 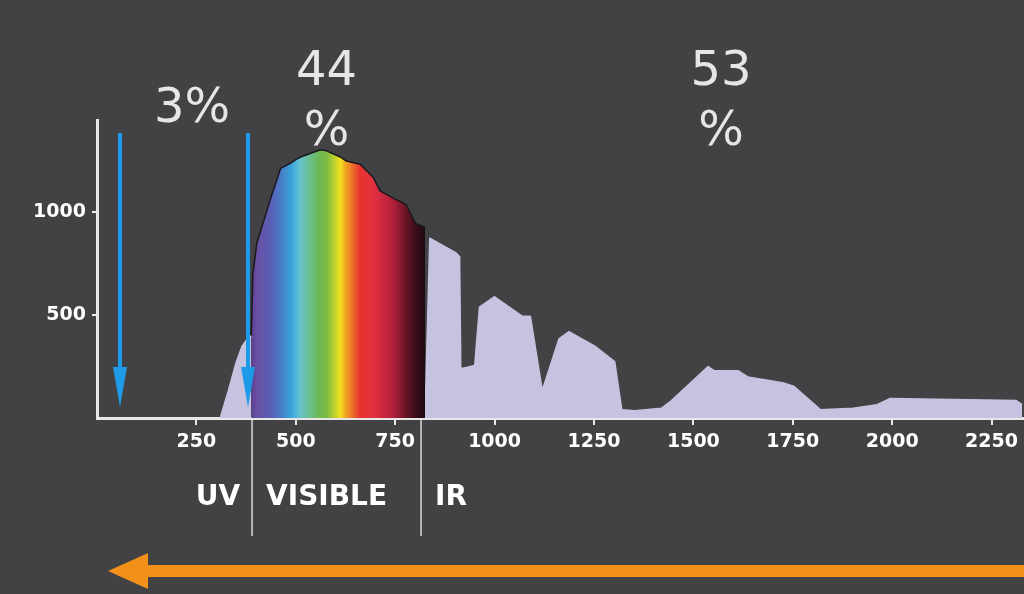 I want to click on x-tick-label: 250, so click(x=196, y=440).